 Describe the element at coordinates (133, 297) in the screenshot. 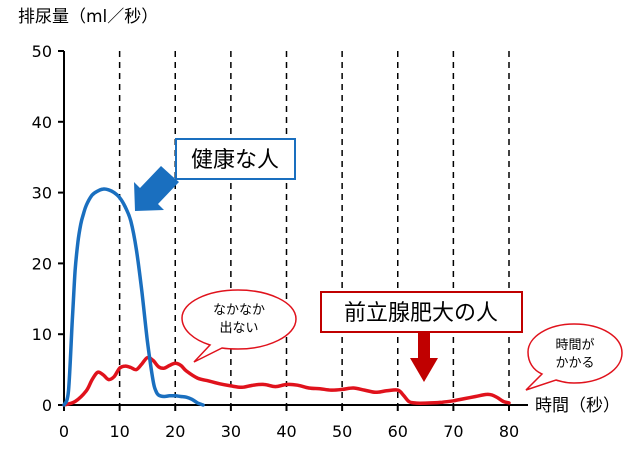

I see `series-line-healthy` at that location.